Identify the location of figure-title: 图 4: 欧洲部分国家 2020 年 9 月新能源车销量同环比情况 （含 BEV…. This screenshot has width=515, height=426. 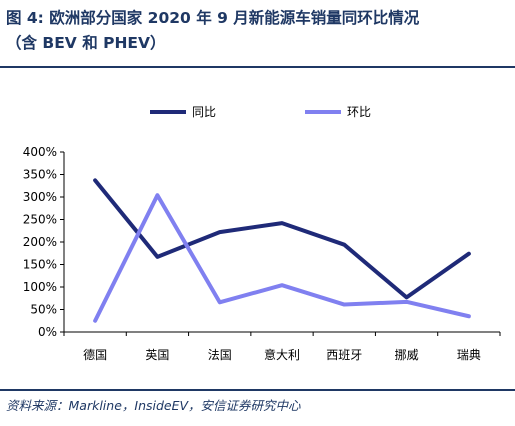
(258, 31).